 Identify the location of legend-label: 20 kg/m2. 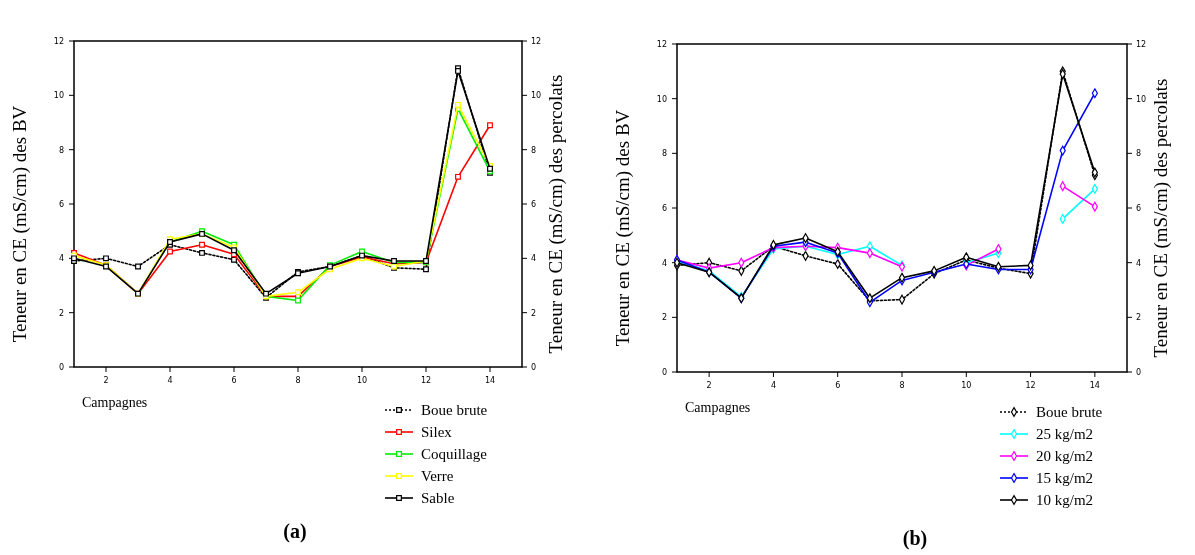
(1065, 456).